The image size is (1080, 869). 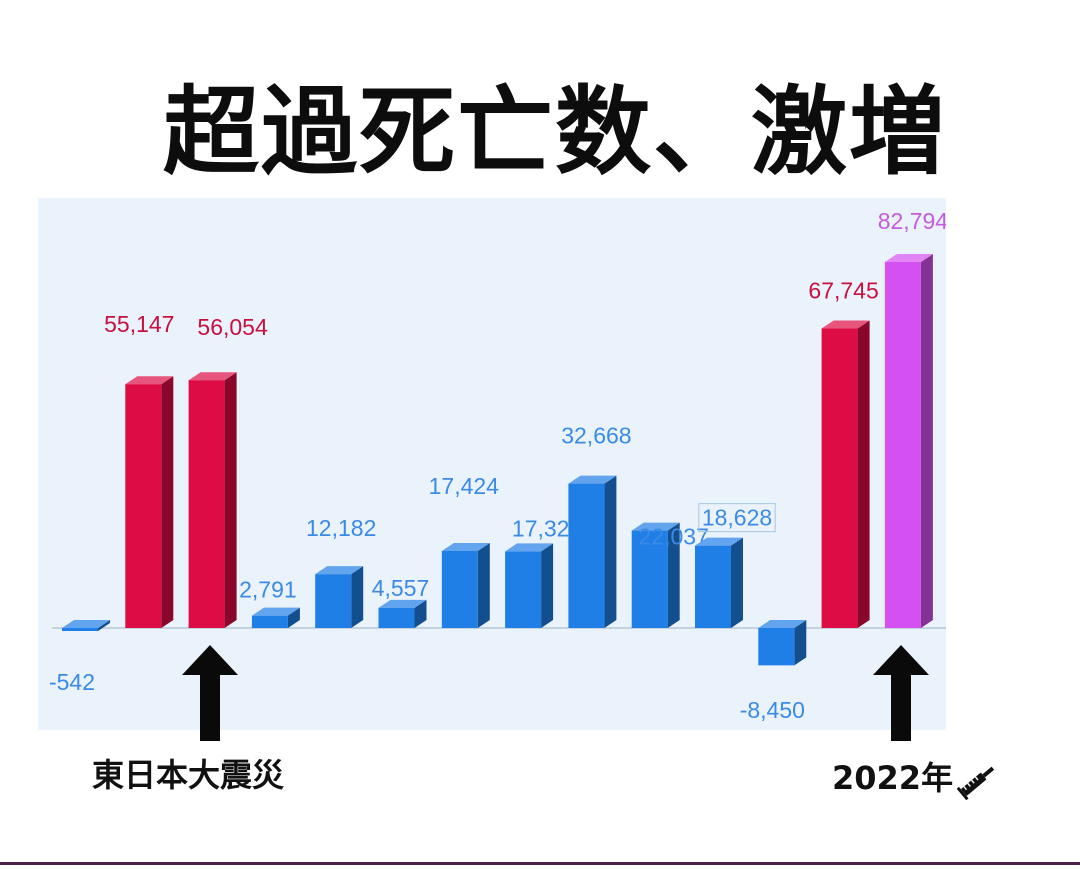 I want to click on year-2022-label-text: 2022年, so click(x=893, y=778).